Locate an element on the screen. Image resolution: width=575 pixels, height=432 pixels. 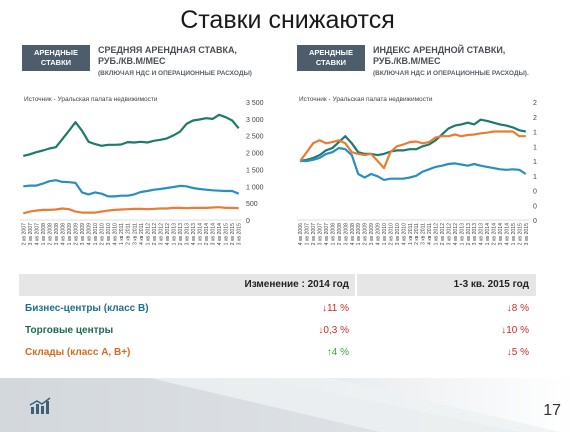
left-xtick-label: 3 кв 2015 is located at coordinates (240, 234).